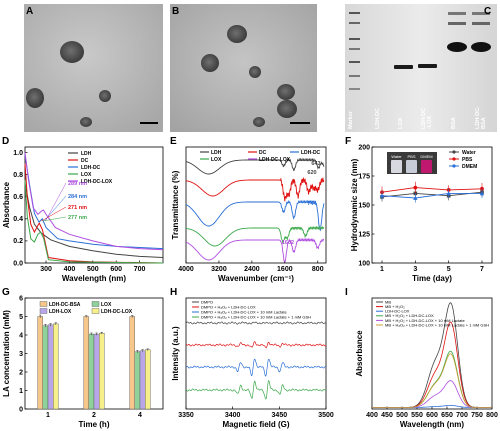  What do you see at coordinates (346, 292) in the screenshot?
I see `panel-label-i: I` at bounding box center [346, 292].